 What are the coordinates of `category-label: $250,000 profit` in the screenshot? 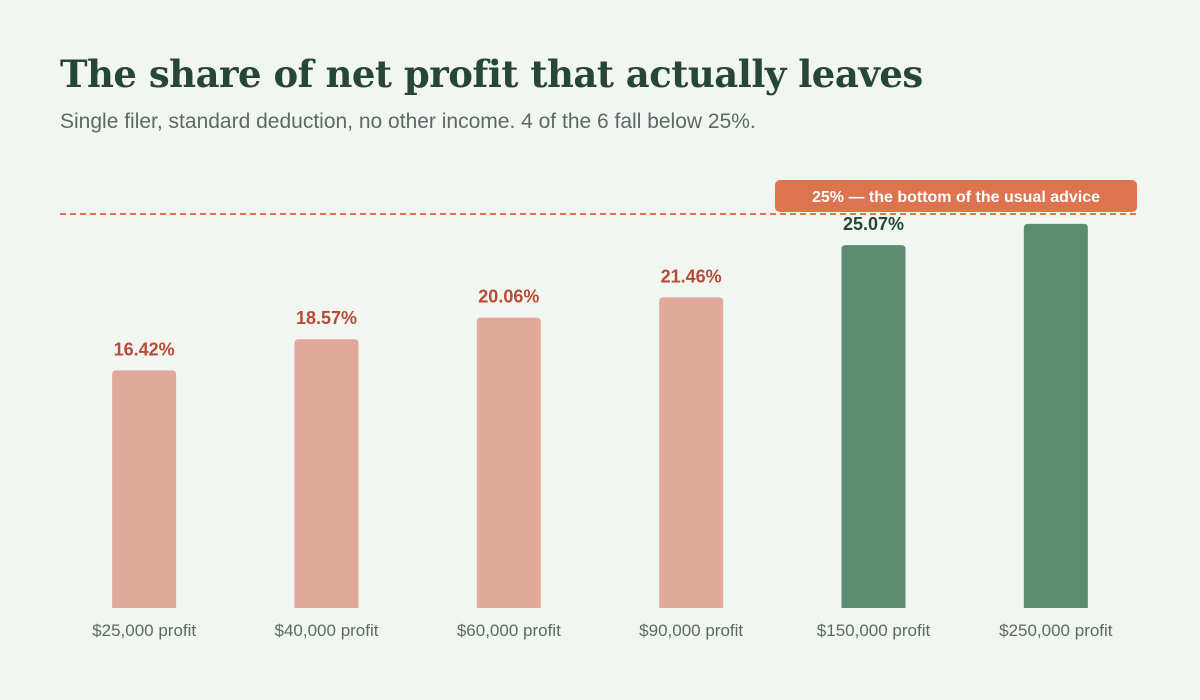 It's located at (1056, 630).